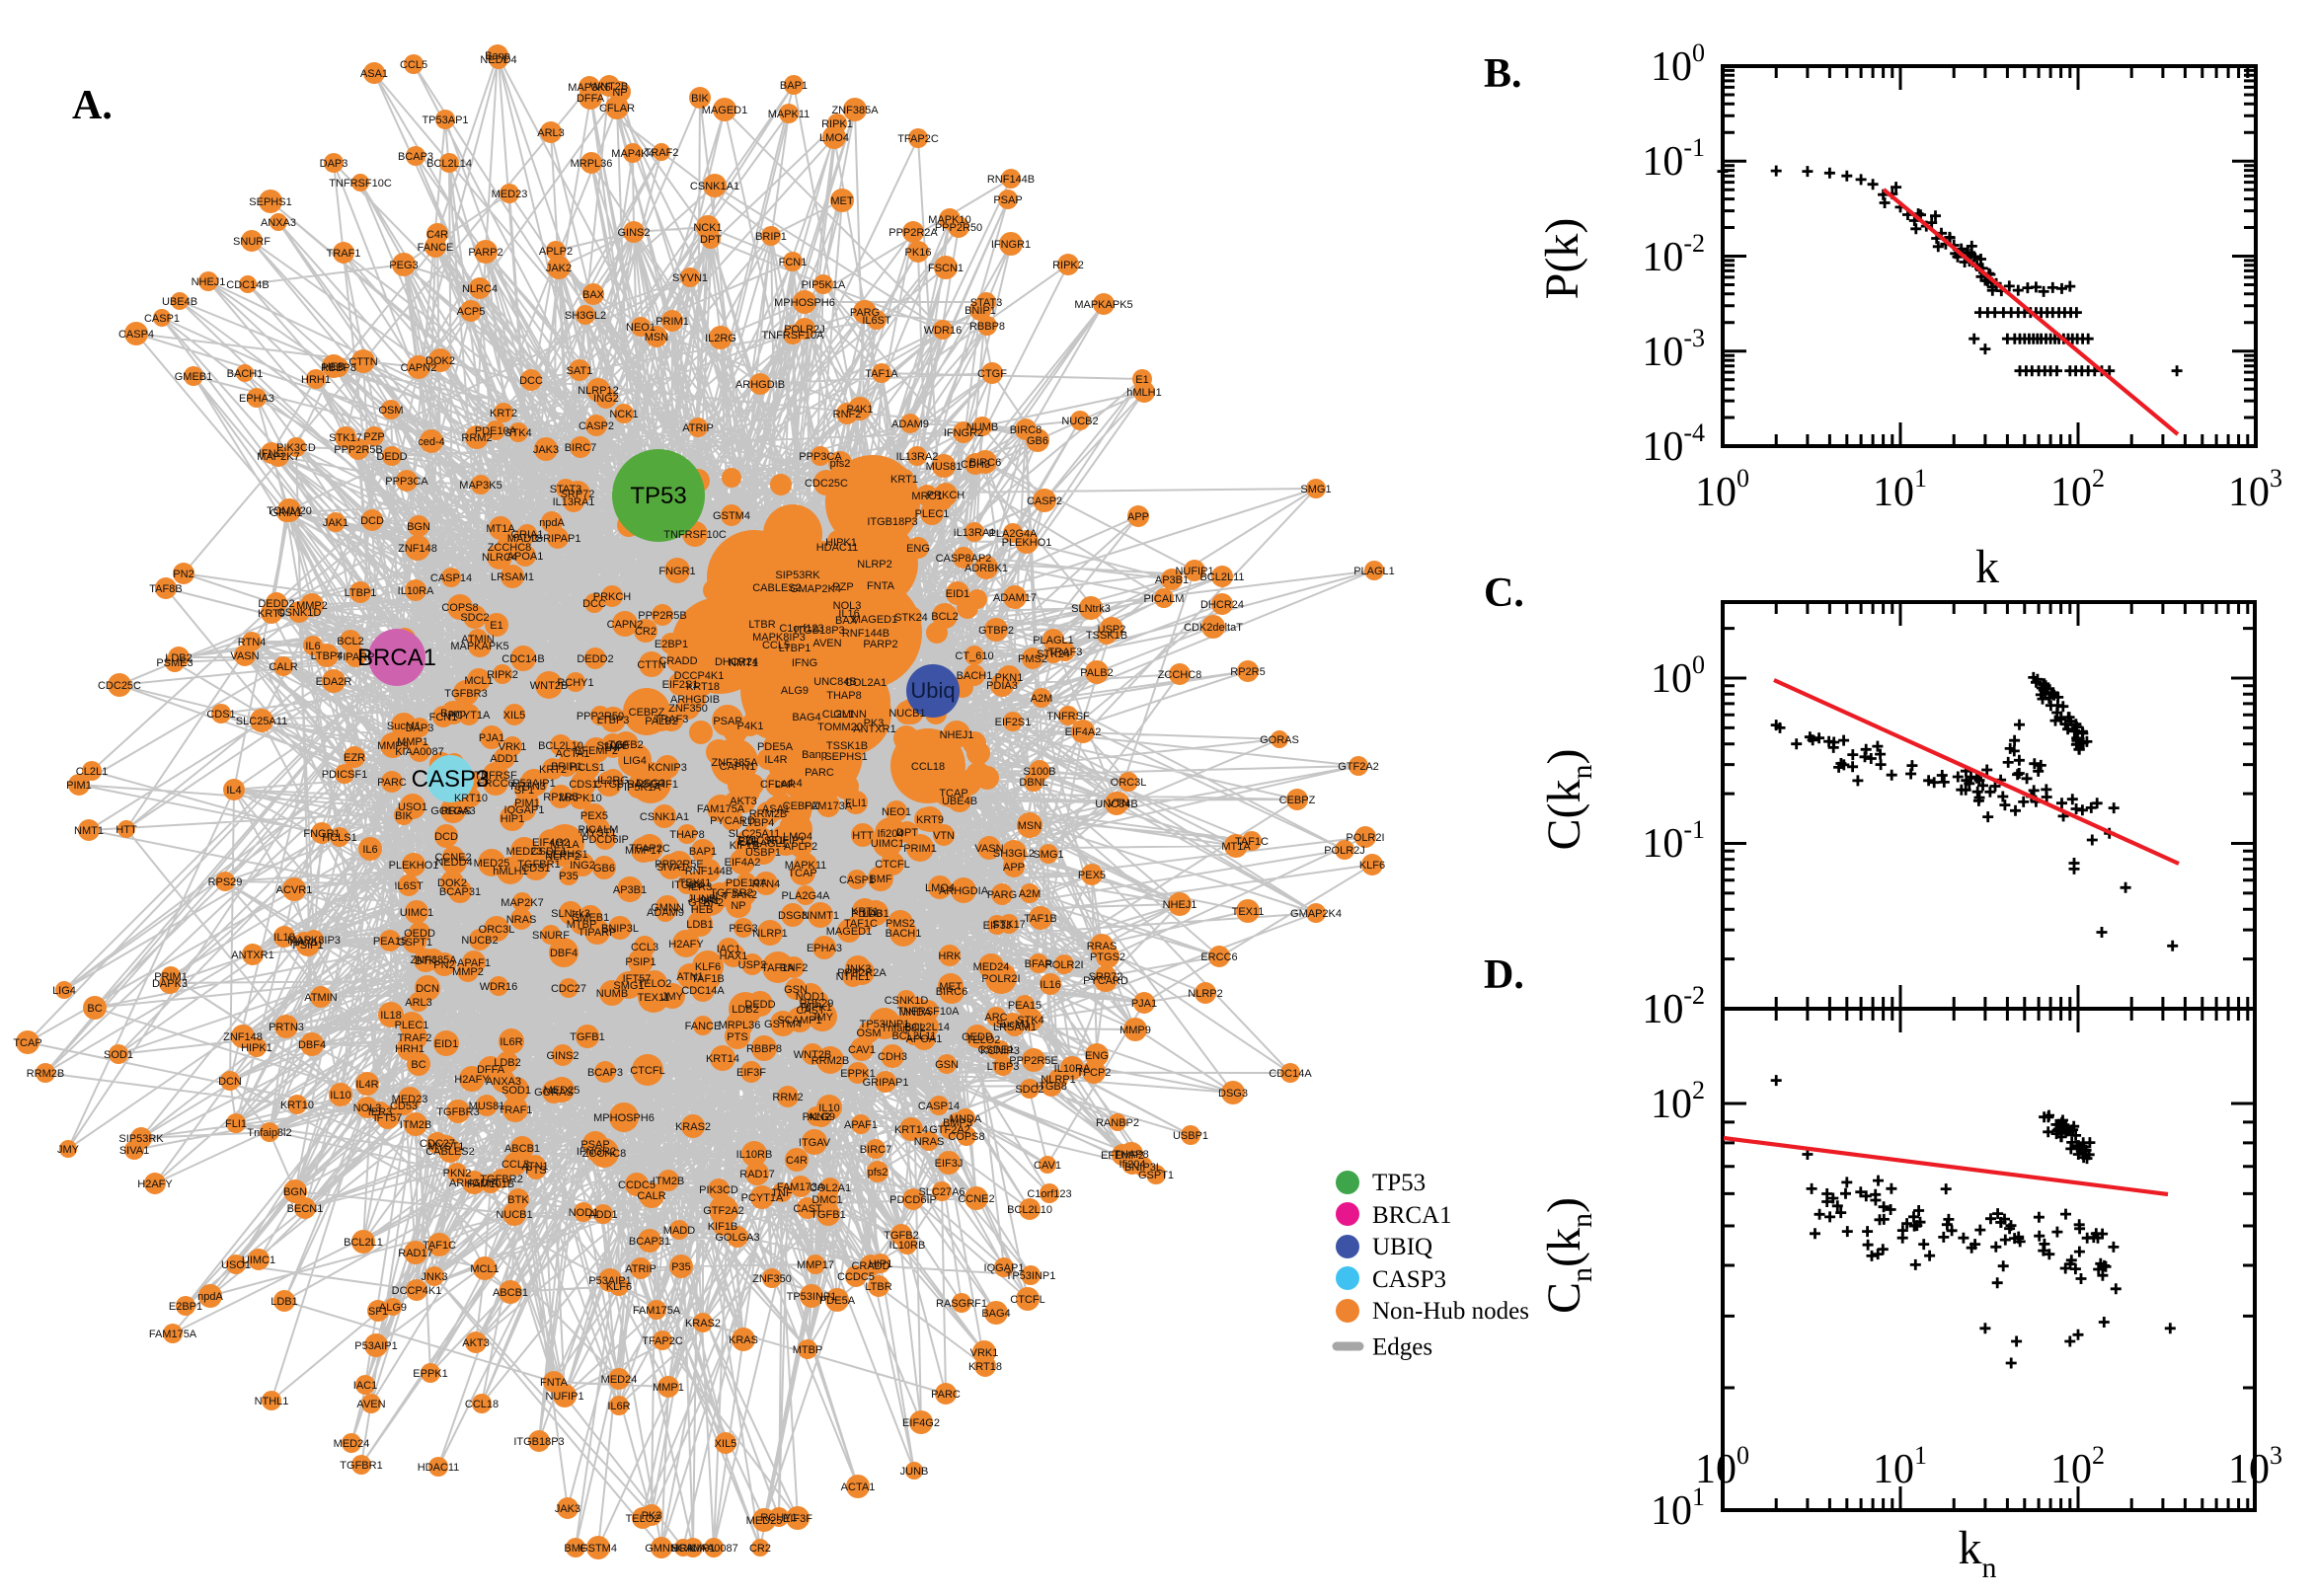  Describe the element at coordinates (772, 1279) in the screenshot. I see `svg-text: ZNF350` at that location.